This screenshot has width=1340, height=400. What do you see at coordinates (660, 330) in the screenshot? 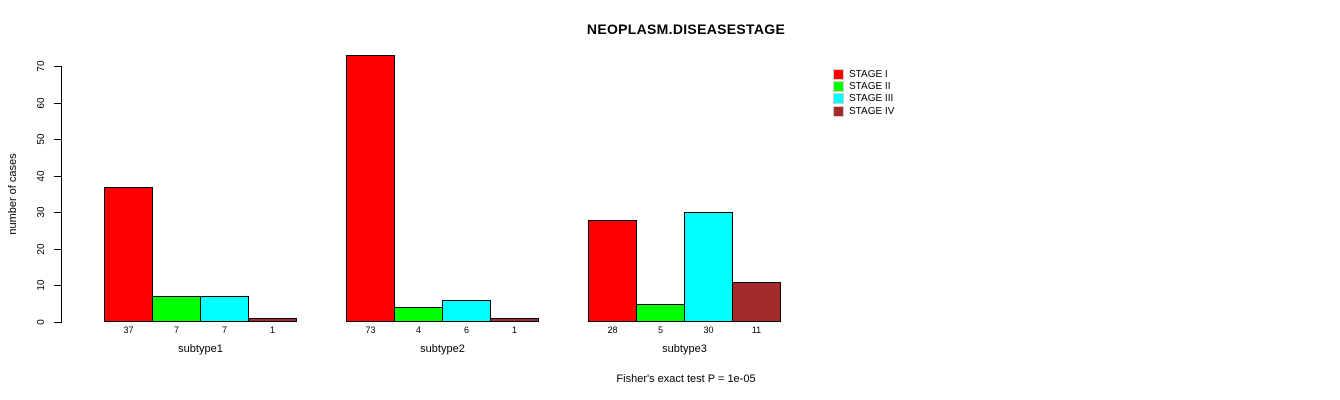
I see `bar-value-stage-ii-subtype3: 5` at bounding box center [660, 330].